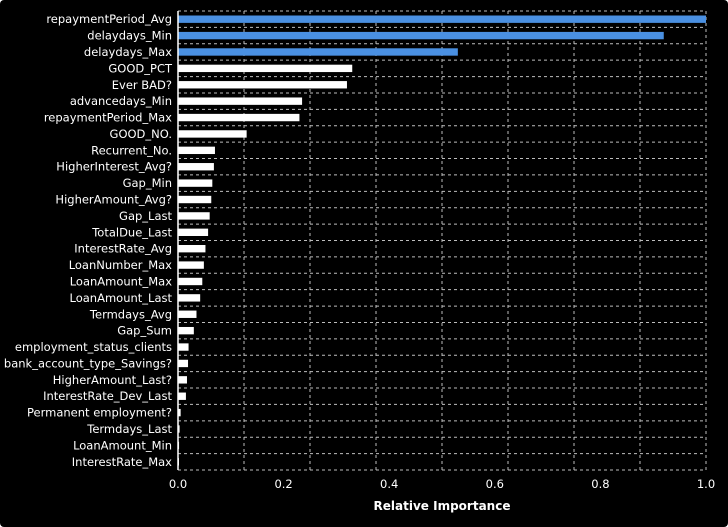 The width and height of the screenshot is (728, 527). Describe the element at coordinates (88, 363) in the screenshot. I see `category-label: bank_account_type_Savings?` at that location.